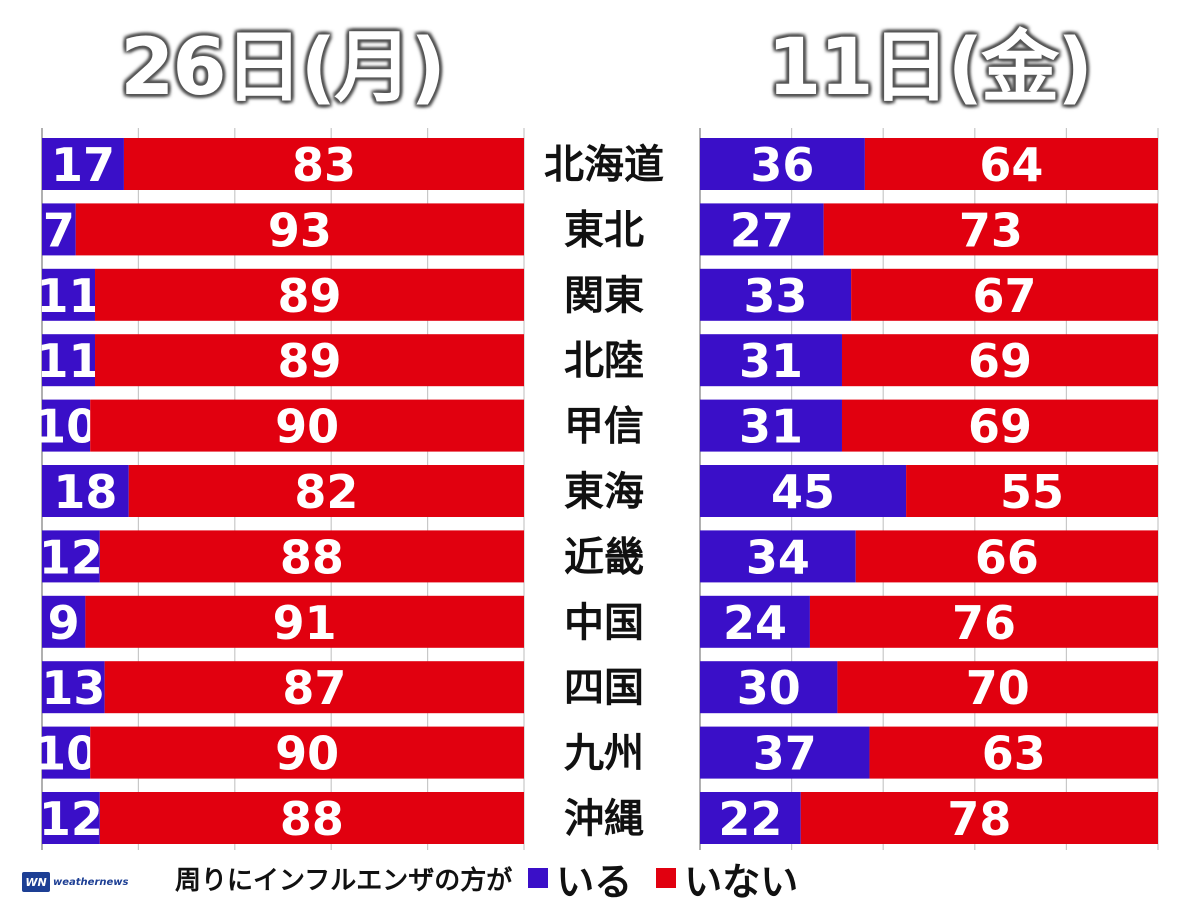  What do you see at coordinates (604, 623) in the screenshot?
I see `region-label-7: 中国` at bounding box center [604, 623].